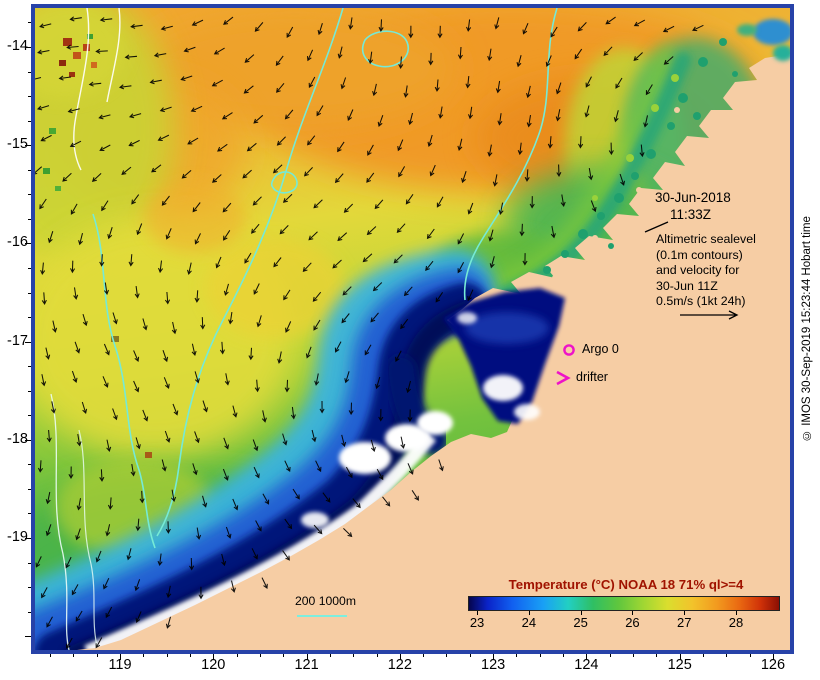 The width and height of the screenshot is (820, 680). I want to click on colorbar-tick-label: 28, so click(736, 622).